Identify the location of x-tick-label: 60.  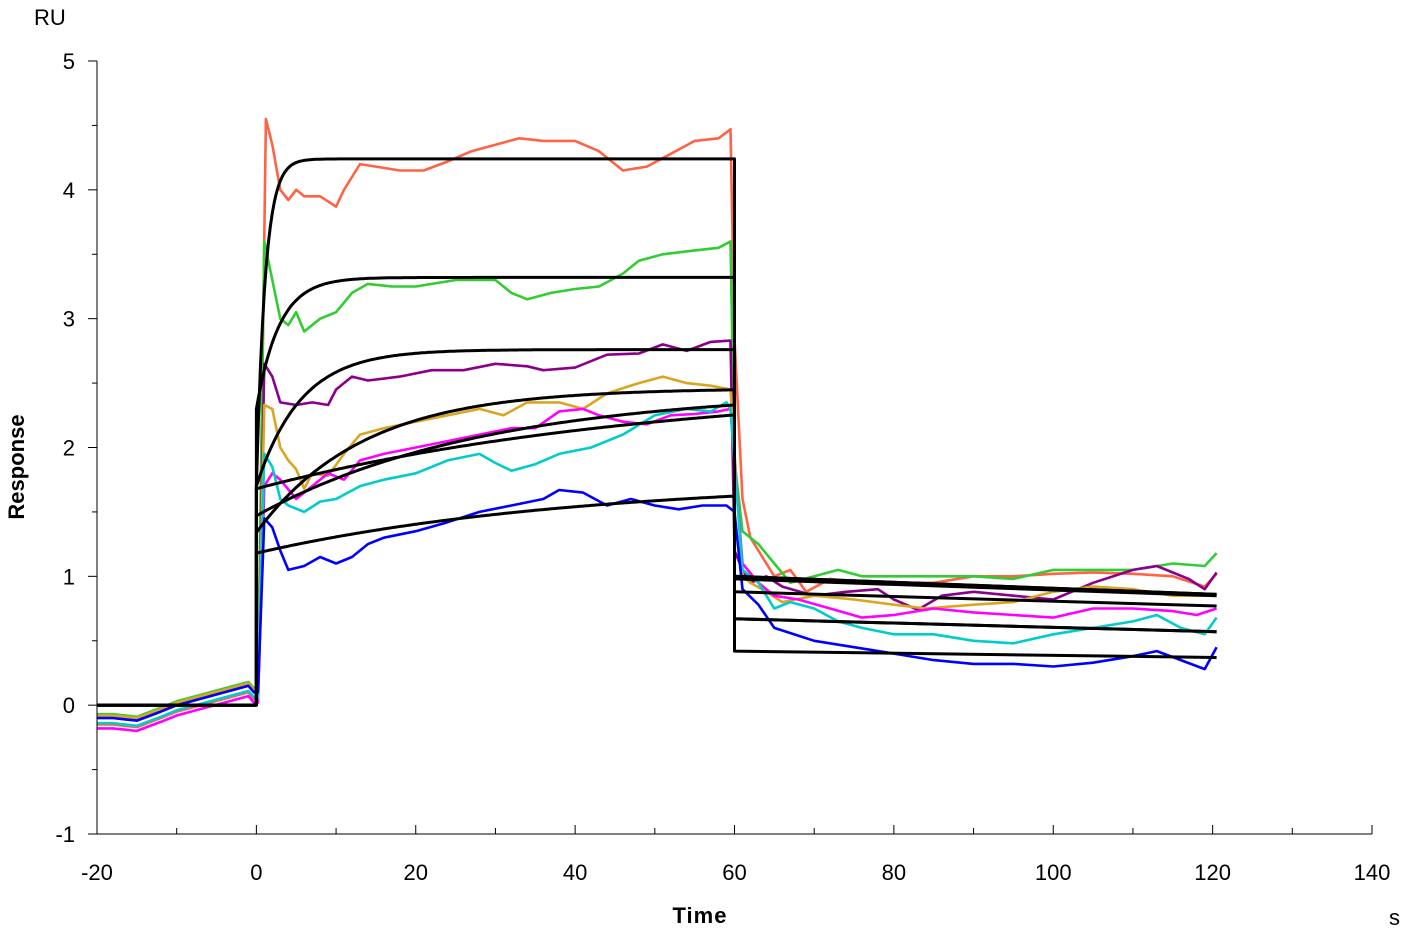
(734, 872).